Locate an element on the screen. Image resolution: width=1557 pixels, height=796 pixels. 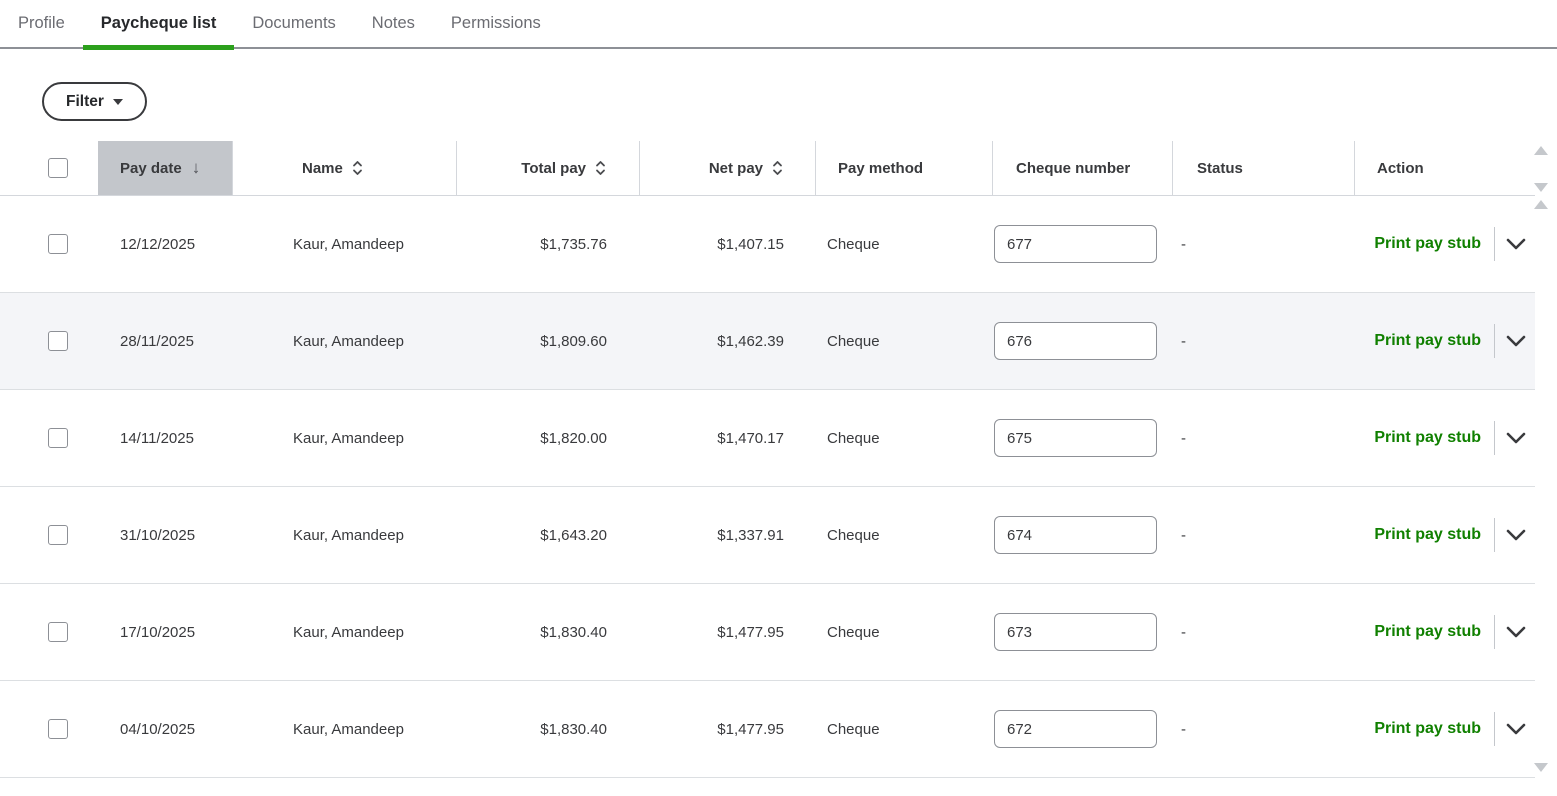
header-action-label: Action is located at coordinates (1400, 168).